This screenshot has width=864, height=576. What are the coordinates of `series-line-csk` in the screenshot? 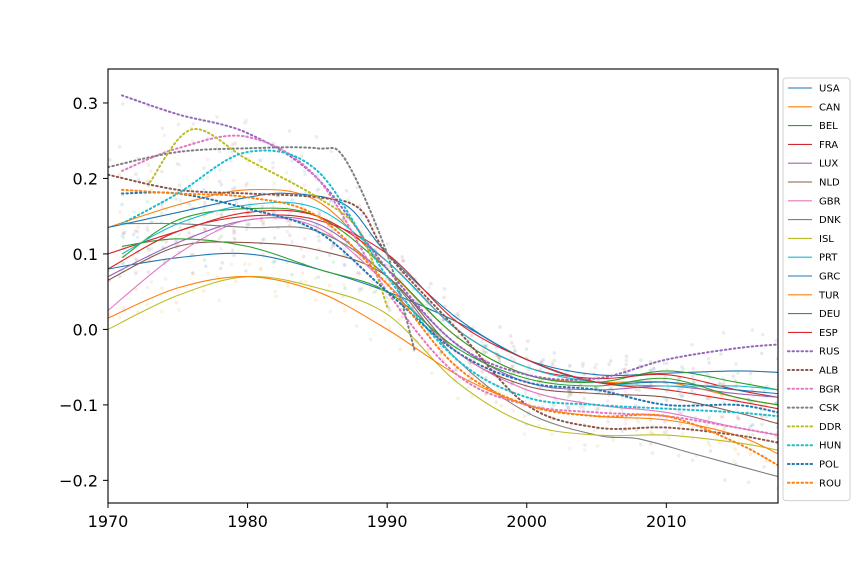 It's located at (262, 249).